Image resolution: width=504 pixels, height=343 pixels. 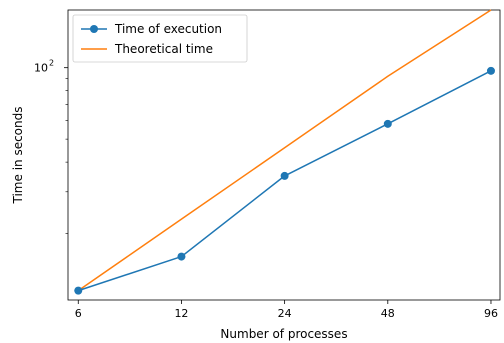 I want to click on y-tick-label-exponent: 2, so click(x=51, y=63).